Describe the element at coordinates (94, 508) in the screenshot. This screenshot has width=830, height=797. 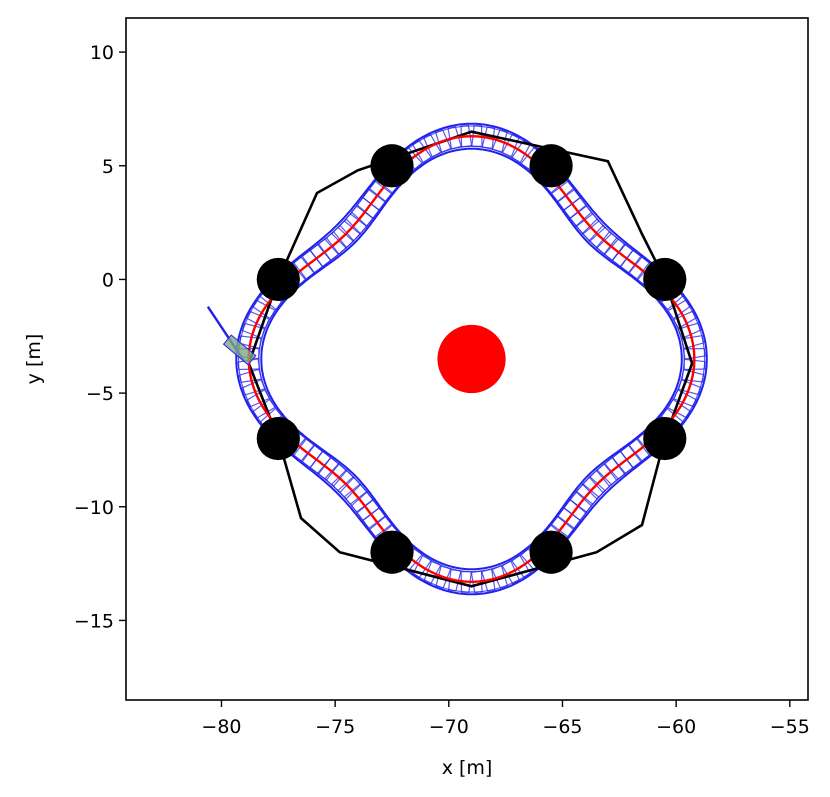
I see `y-tick-label: −10` at that location.